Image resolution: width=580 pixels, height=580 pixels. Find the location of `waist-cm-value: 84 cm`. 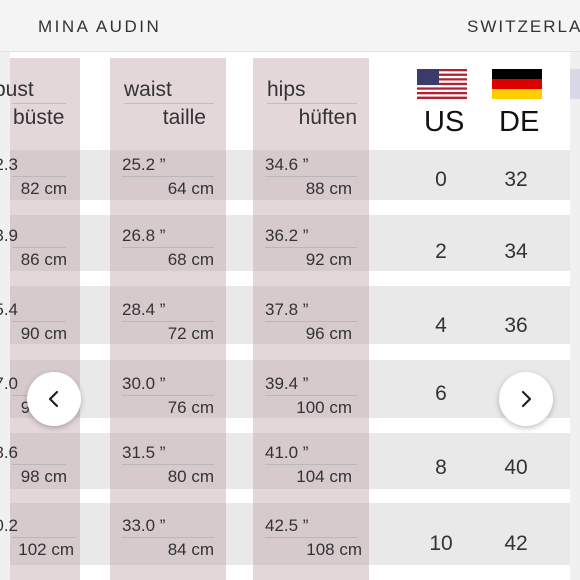

waist-cm-value: 84 cm is located at coordinates (190, 549).